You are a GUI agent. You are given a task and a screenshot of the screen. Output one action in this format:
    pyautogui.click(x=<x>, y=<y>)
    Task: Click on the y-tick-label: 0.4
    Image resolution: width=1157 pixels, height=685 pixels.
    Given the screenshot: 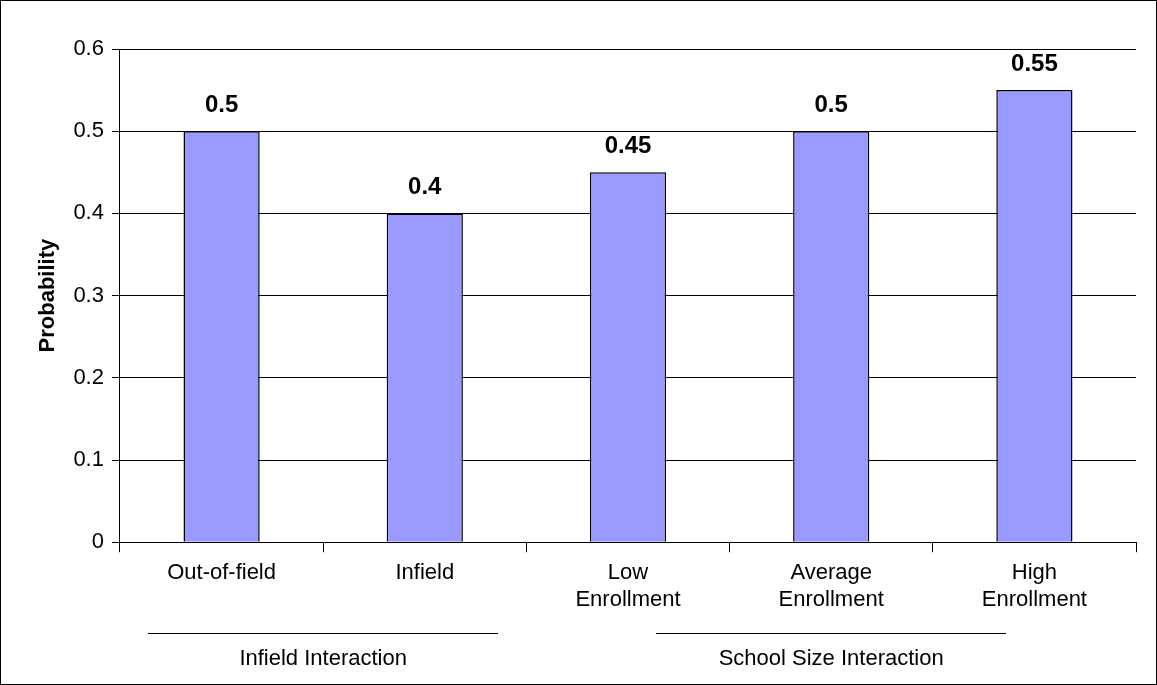 What is the action you would take?
    pyautogui.click(x=88, y=212)
    